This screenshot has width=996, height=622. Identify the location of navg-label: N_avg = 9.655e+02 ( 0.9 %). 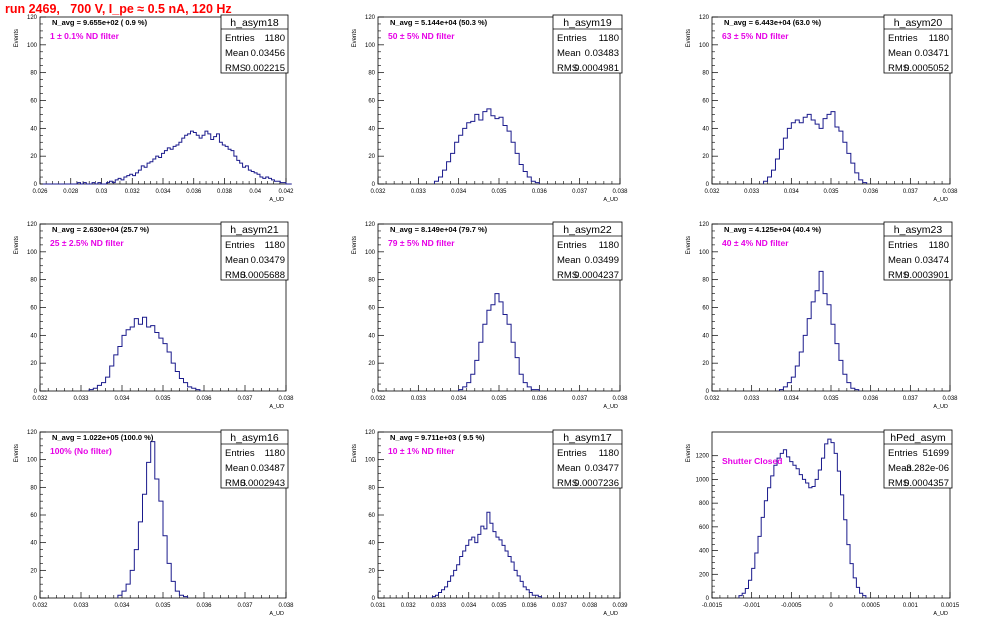
(100, 22).